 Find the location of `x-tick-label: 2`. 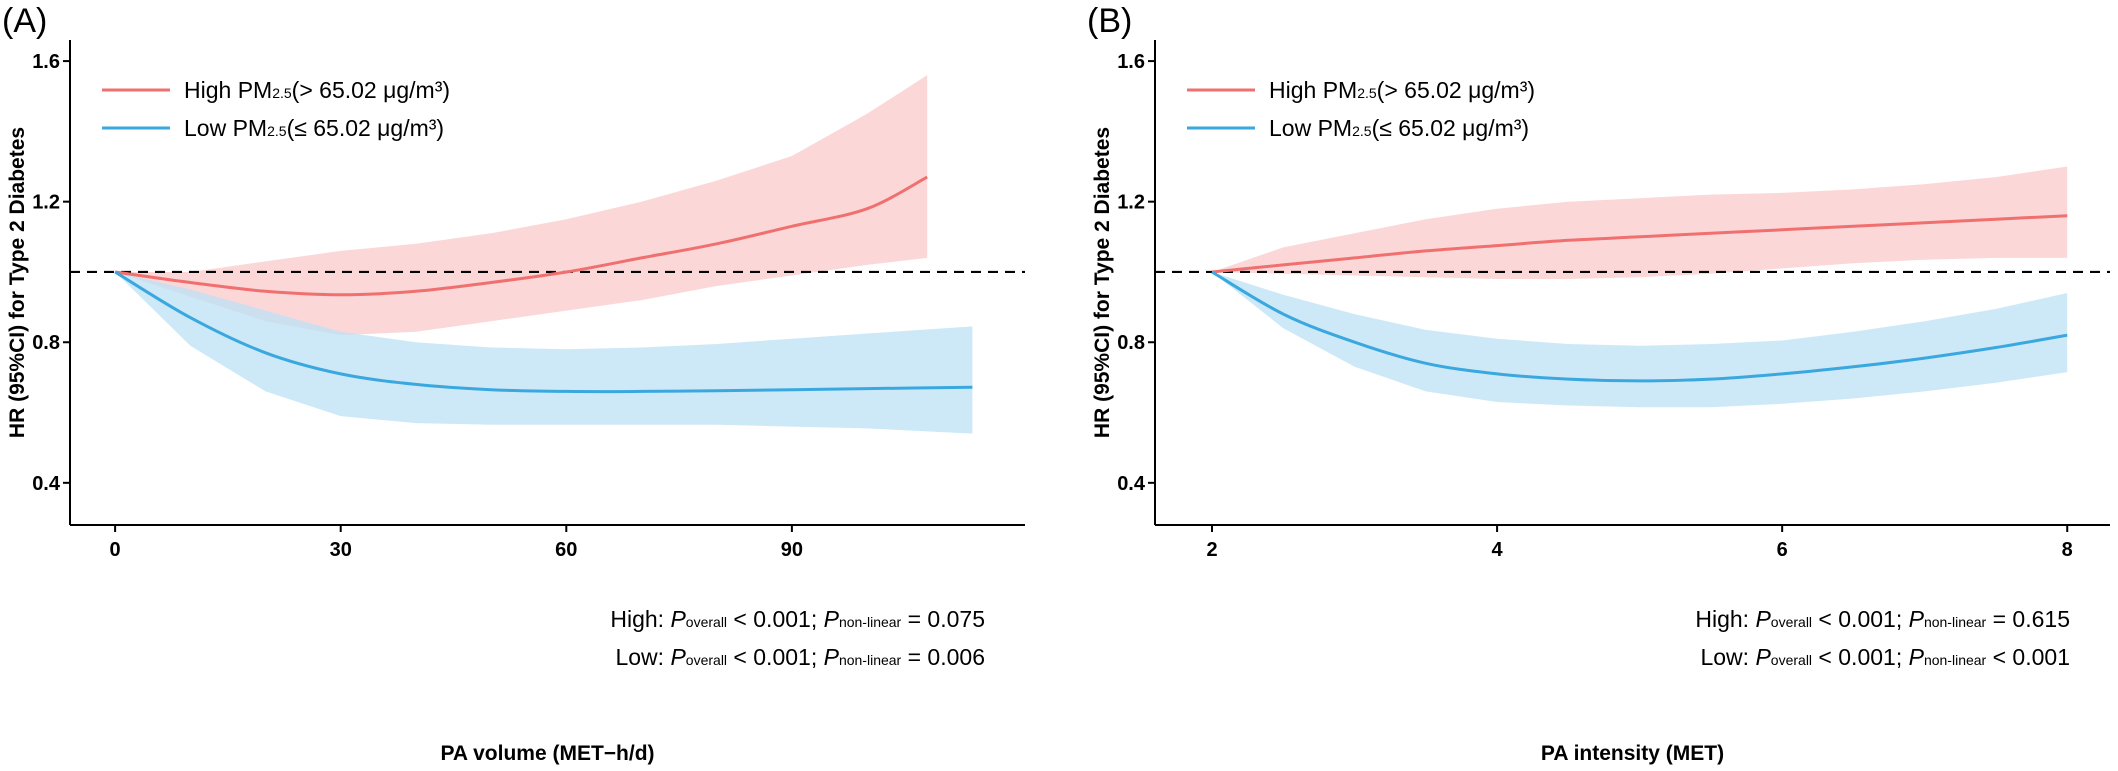

x-tick-label: 2 is located at coordinates (1211, 550).